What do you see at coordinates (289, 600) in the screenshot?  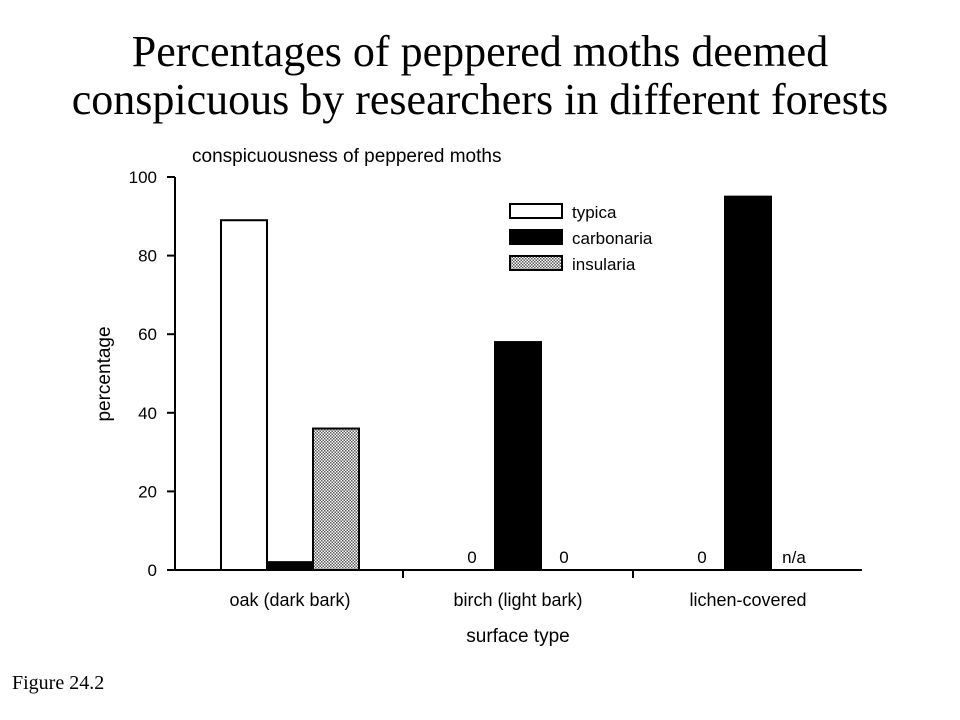 I see `x-tick-label: oak (dark bark)` at bounding box center [289, 600].